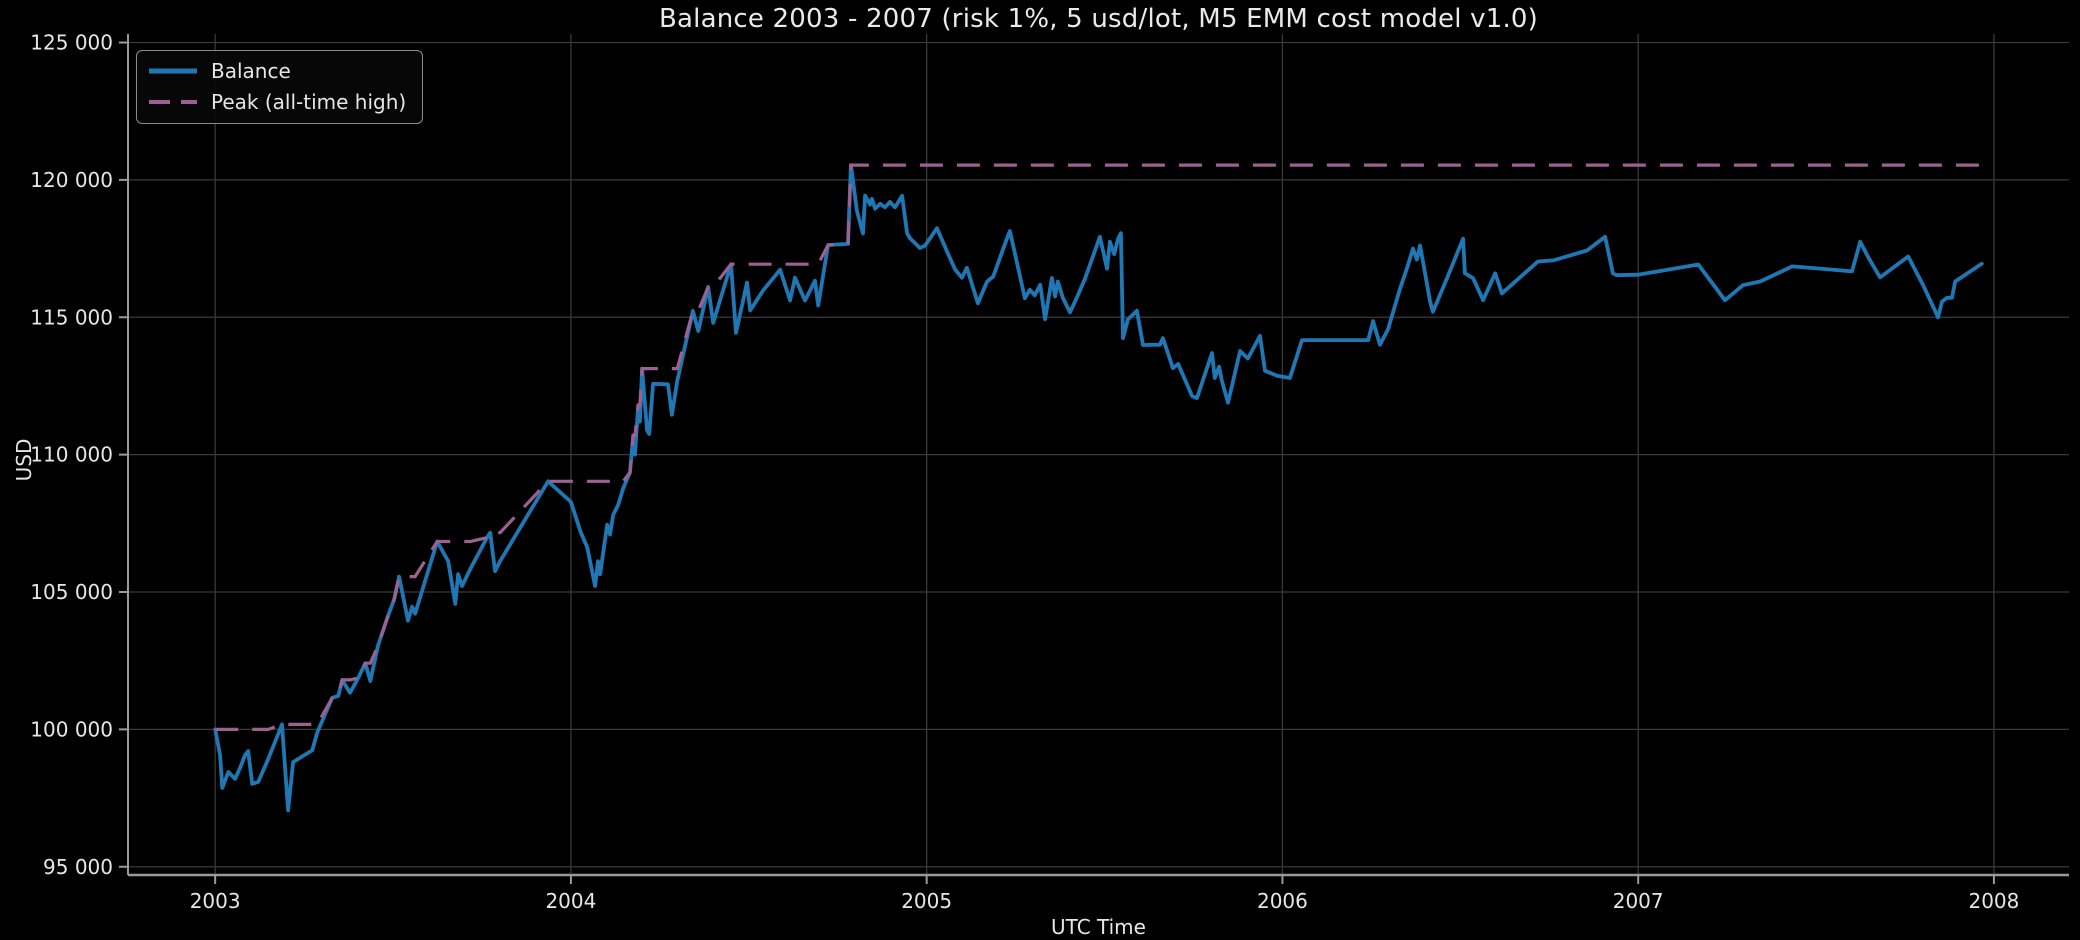 This screenshot has width=2080, height=940. Describe the element at coordinates (24, 460) in the screenshot. I see `y-axis-label: USD` at that location.